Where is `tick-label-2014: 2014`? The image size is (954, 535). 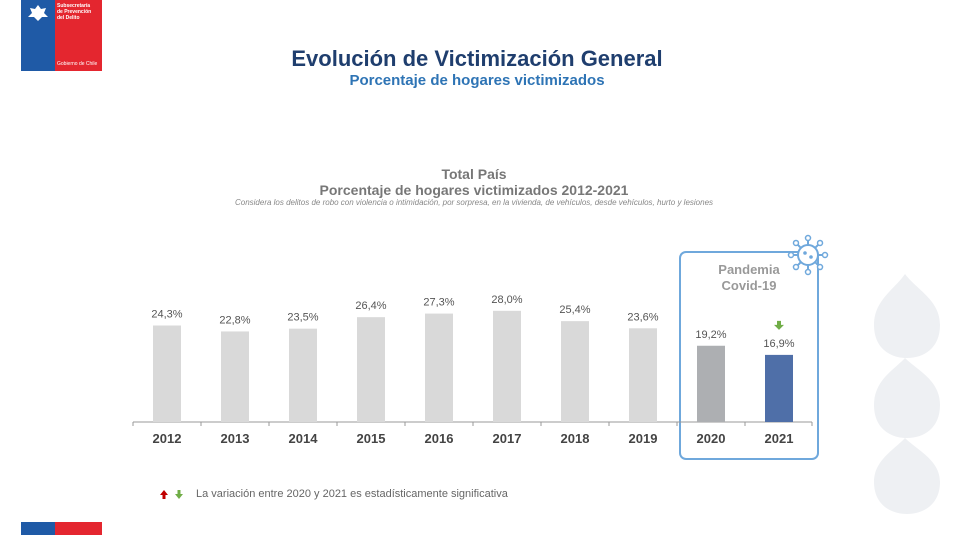 tick-label-2014: 2014 is located at coordinates (304, 438).